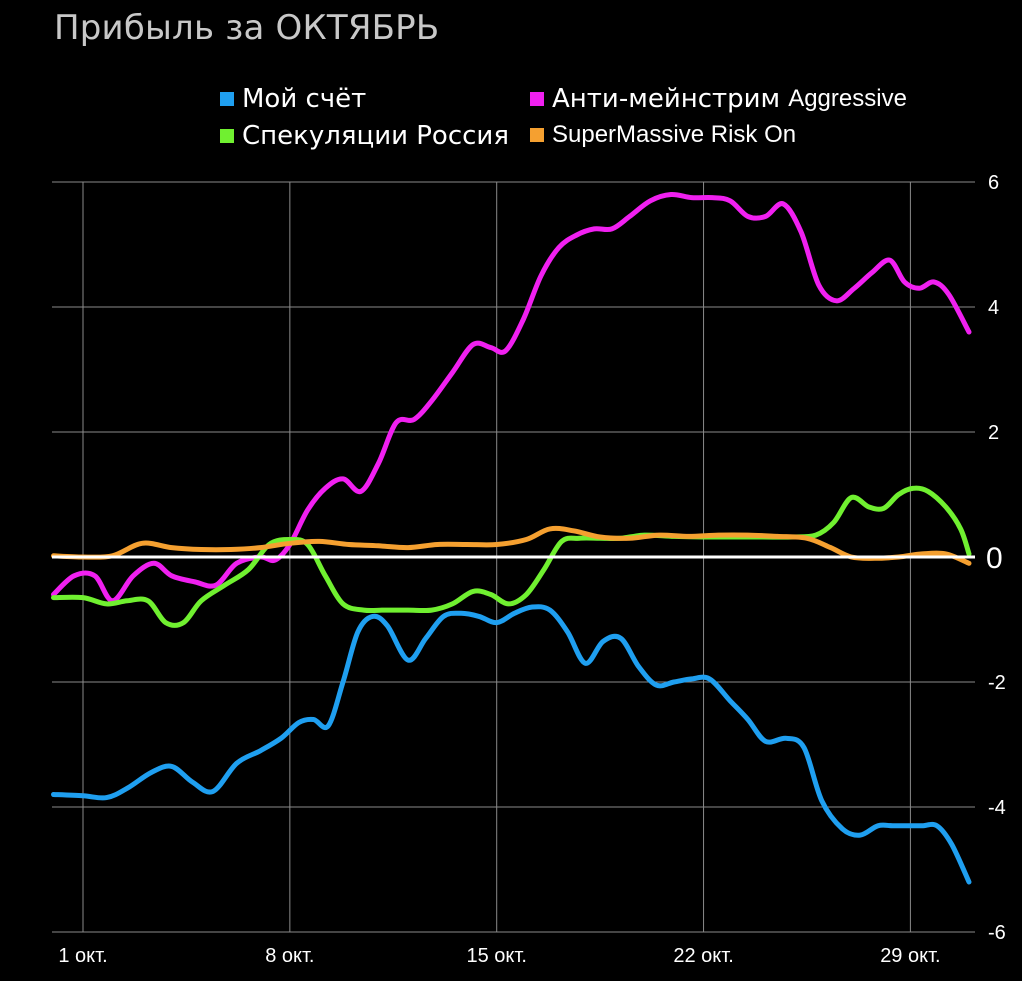 This screenshot has width=1022, height=981. Describe the element at coordinates (910, 956) in the screenshot. I see `x-tick-label: 29 окт.` at that location.